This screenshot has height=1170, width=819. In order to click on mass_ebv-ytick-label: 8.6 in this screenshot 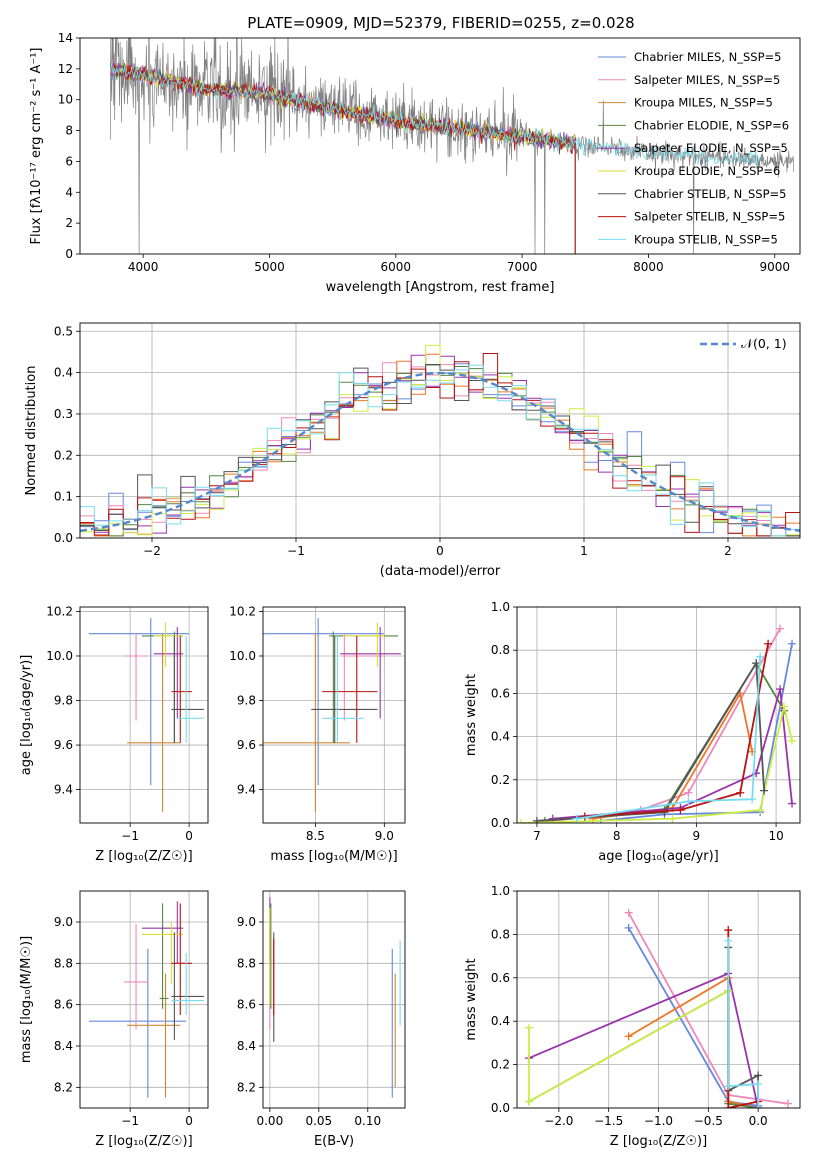, I will do `click(246, 1005)`.